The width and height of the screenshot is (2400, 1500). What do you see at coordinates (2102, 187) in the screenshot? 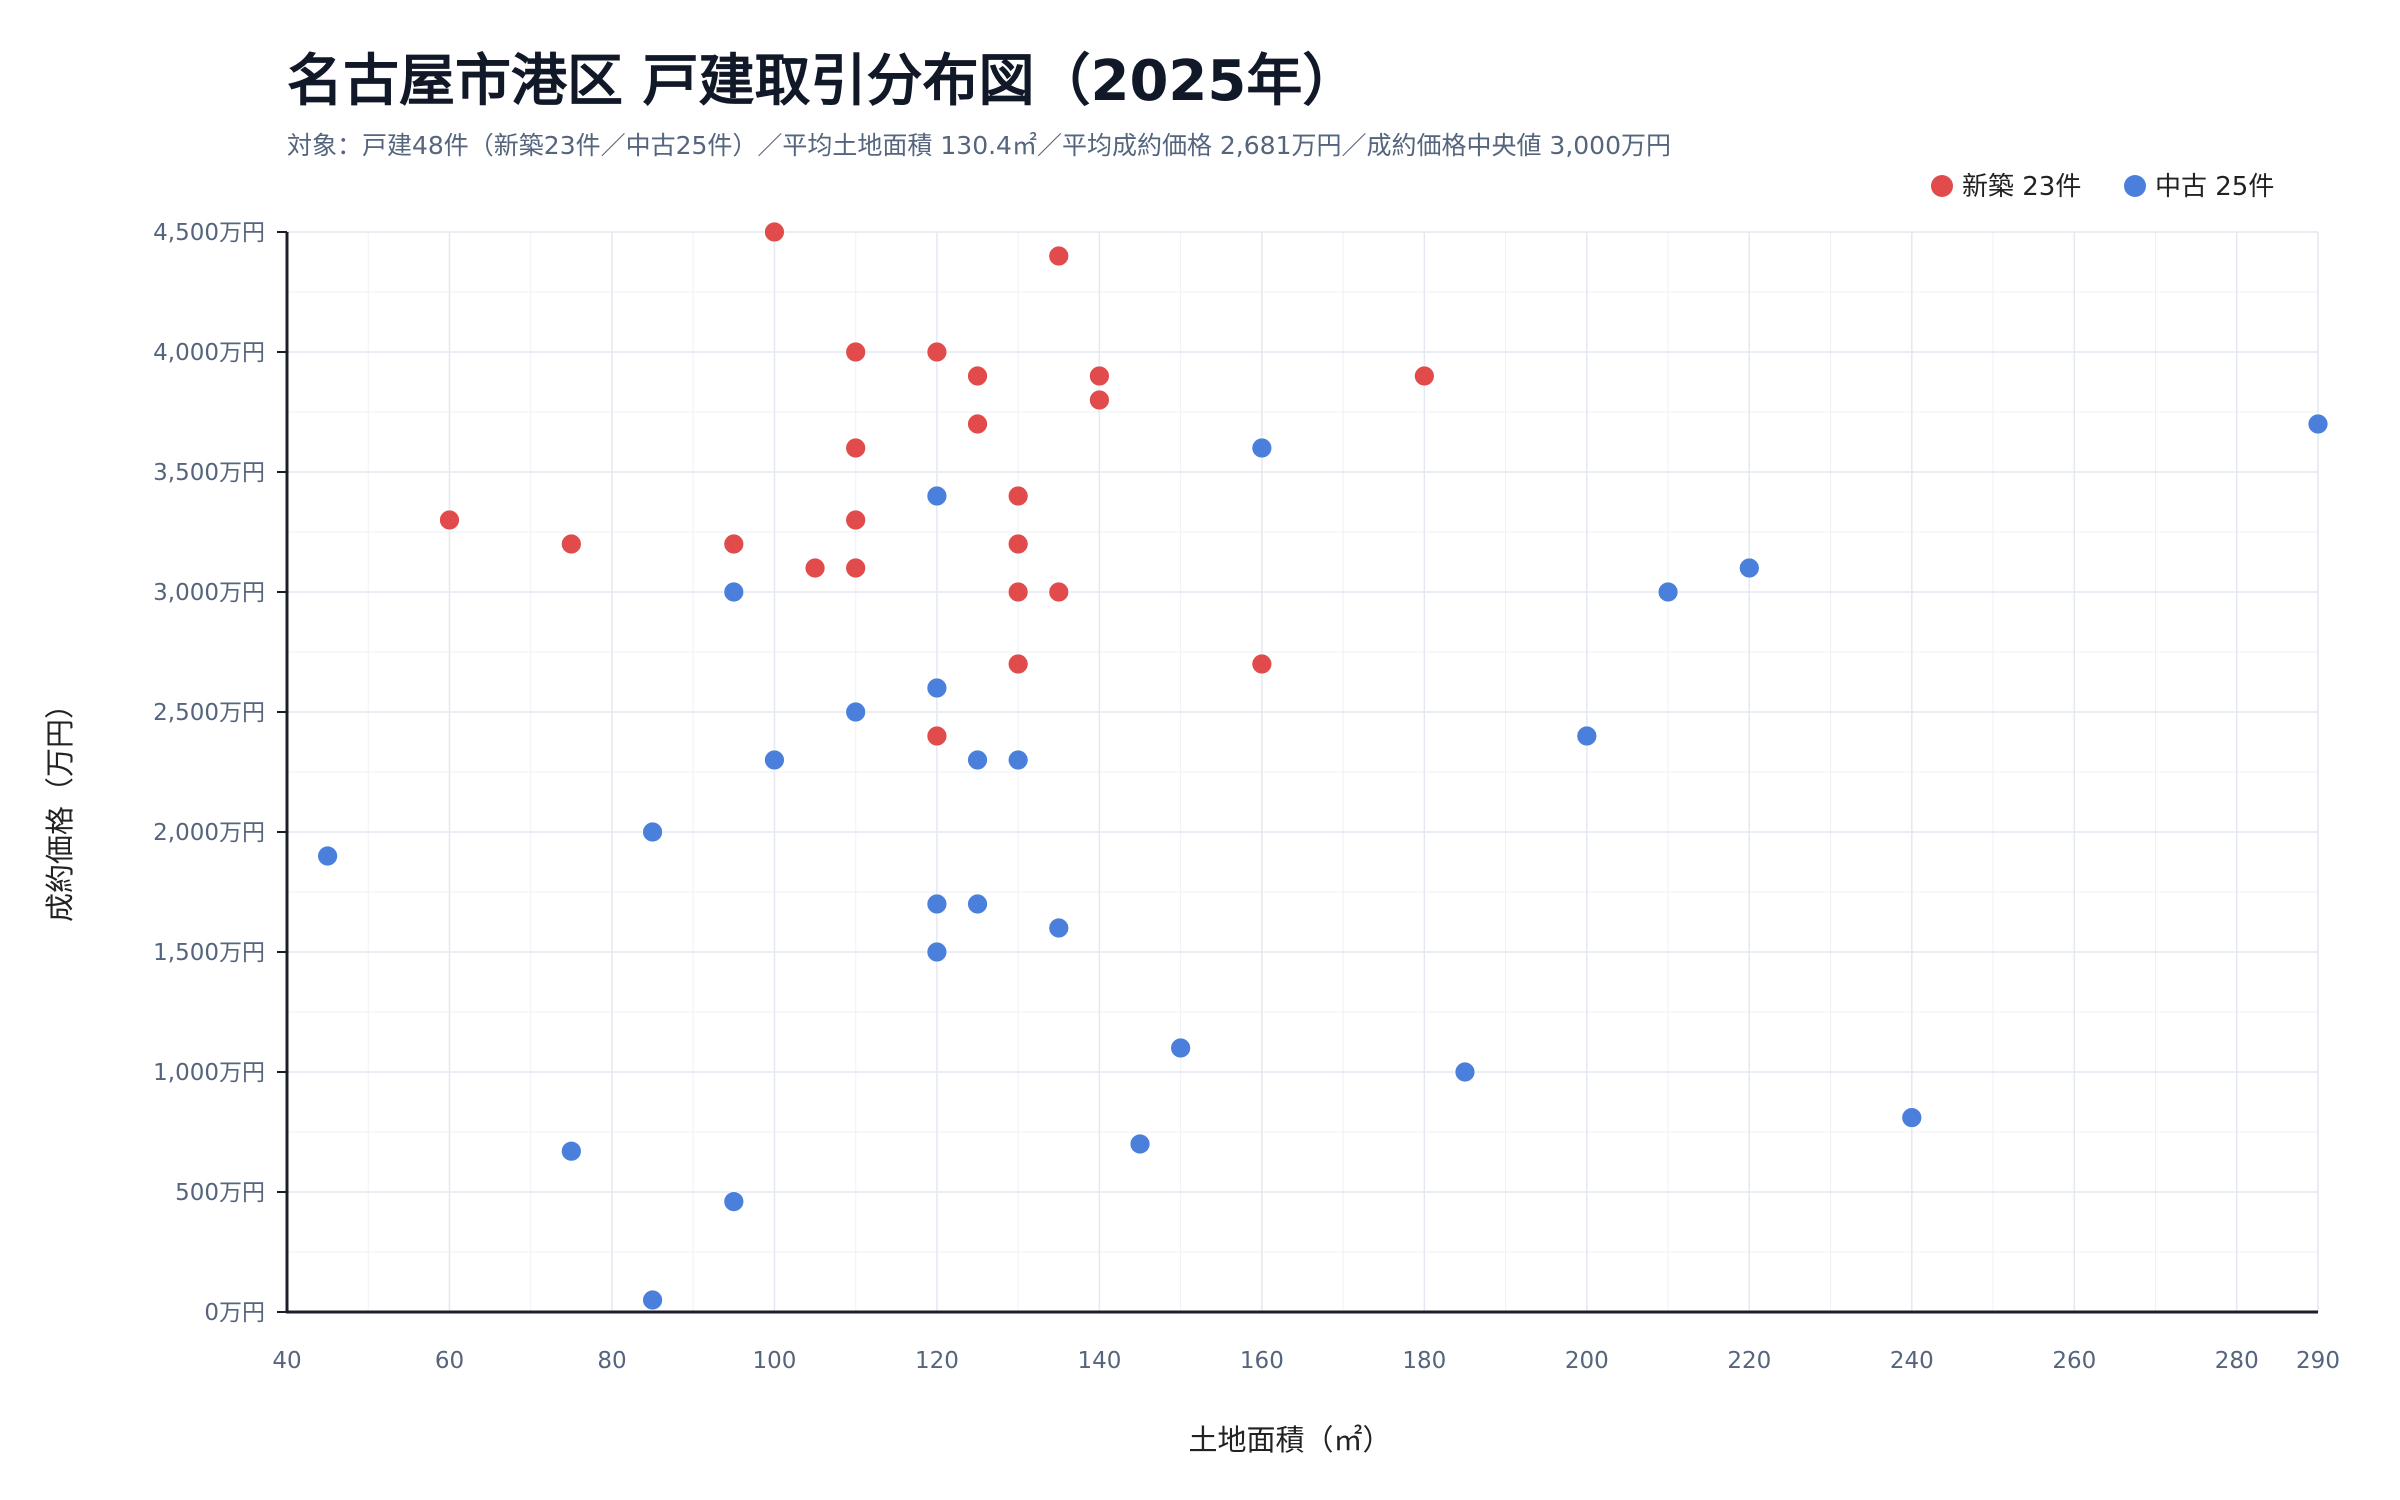
I see `legend: 新築 23件 中古 25件` at bounding box center [2102, 187].